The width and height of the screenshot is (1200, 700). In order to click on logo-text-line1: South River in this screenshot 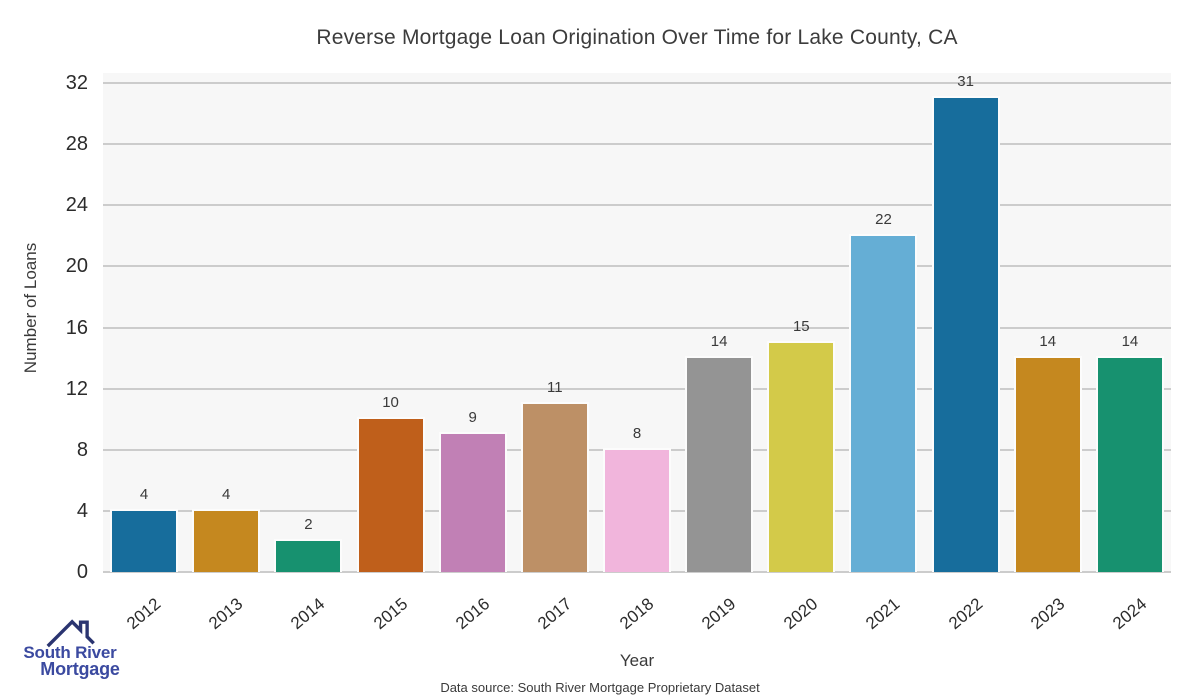, I will do `click(70, 652)`.